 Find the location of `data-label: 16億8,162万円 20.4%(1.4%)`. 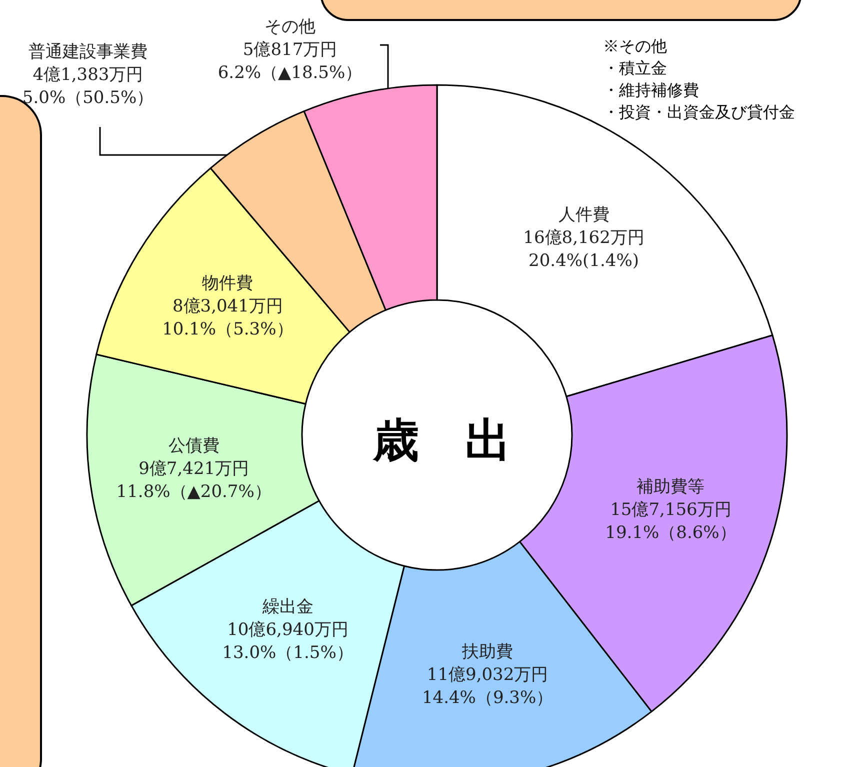

data-label: 16億8,162万円 20.4%(1.4%) is located at coordinates (583, 250).